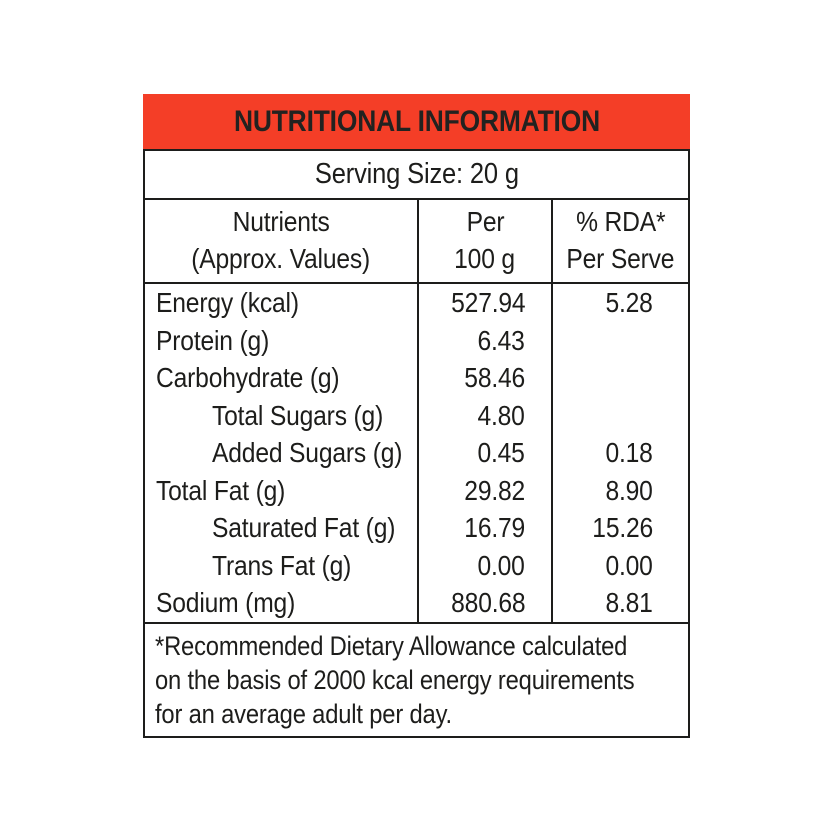  I want to click on nutrient-label-total-fat: Total Fat (g), so click(221, 490).